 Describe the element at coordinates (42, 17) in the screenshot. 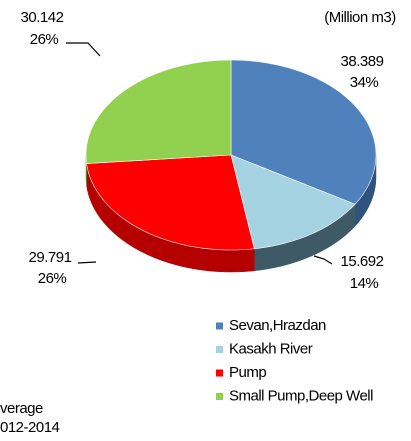

I see `value-label: 30.142` at that location.